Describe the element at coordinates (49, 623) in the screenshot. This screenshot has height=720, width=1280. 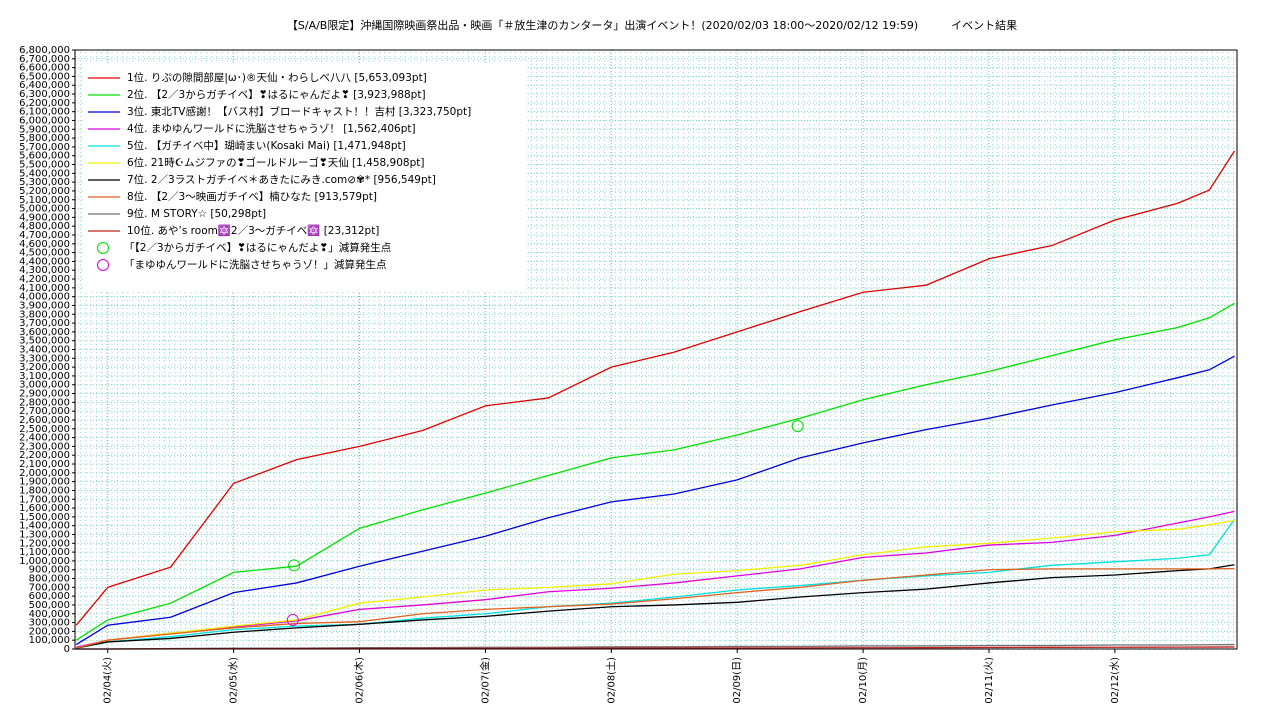
I see `y-tick-label: 300,000` at that location.